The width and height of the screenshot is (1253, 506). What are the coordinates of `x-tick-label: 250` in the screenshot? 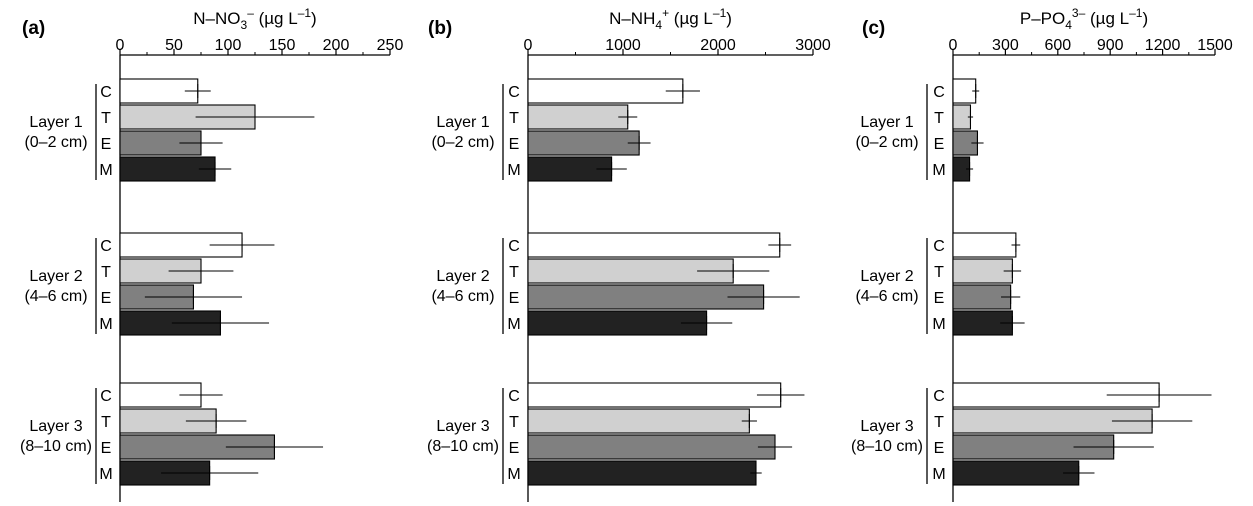 It's located at (390, 45).